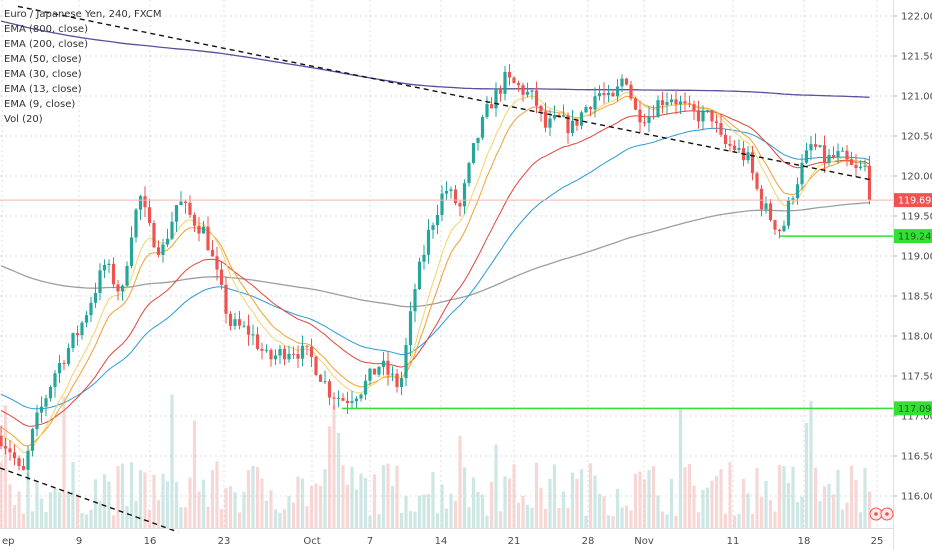  Describe the element at coordinates (441, 541) in the screenshot. I see `time-tick-label: 14` at that location.